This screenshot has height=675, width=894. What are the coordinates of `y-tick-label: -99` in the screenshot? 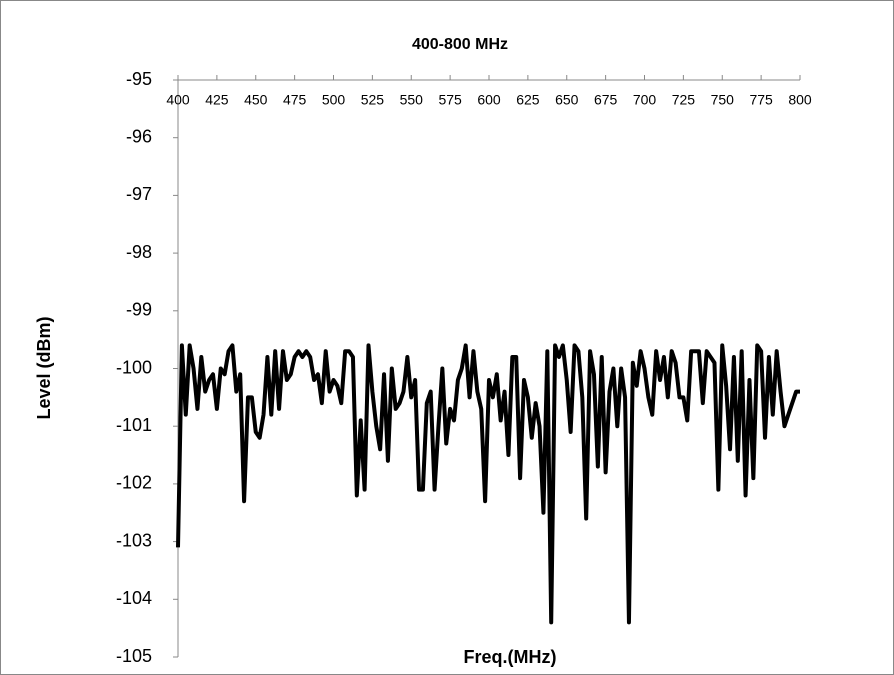 It's located at (139, 310).